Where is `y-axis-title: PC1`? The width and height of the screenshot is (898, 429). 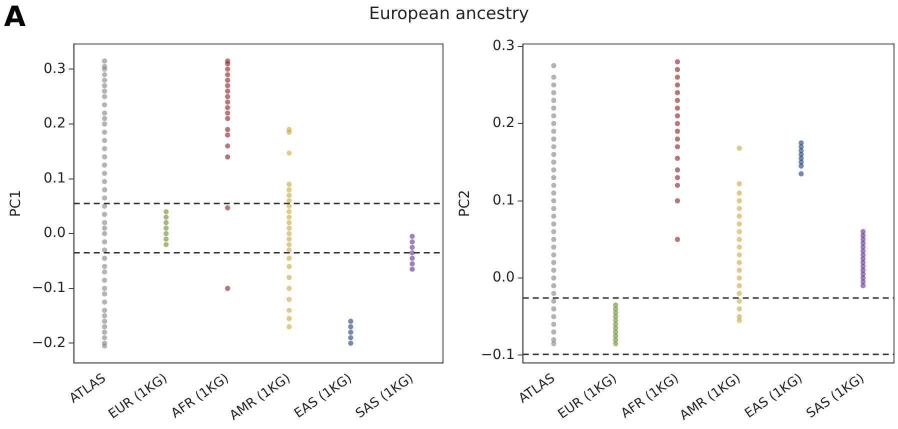
y-axis-title: PC1 is located at coordinates (16, 204).